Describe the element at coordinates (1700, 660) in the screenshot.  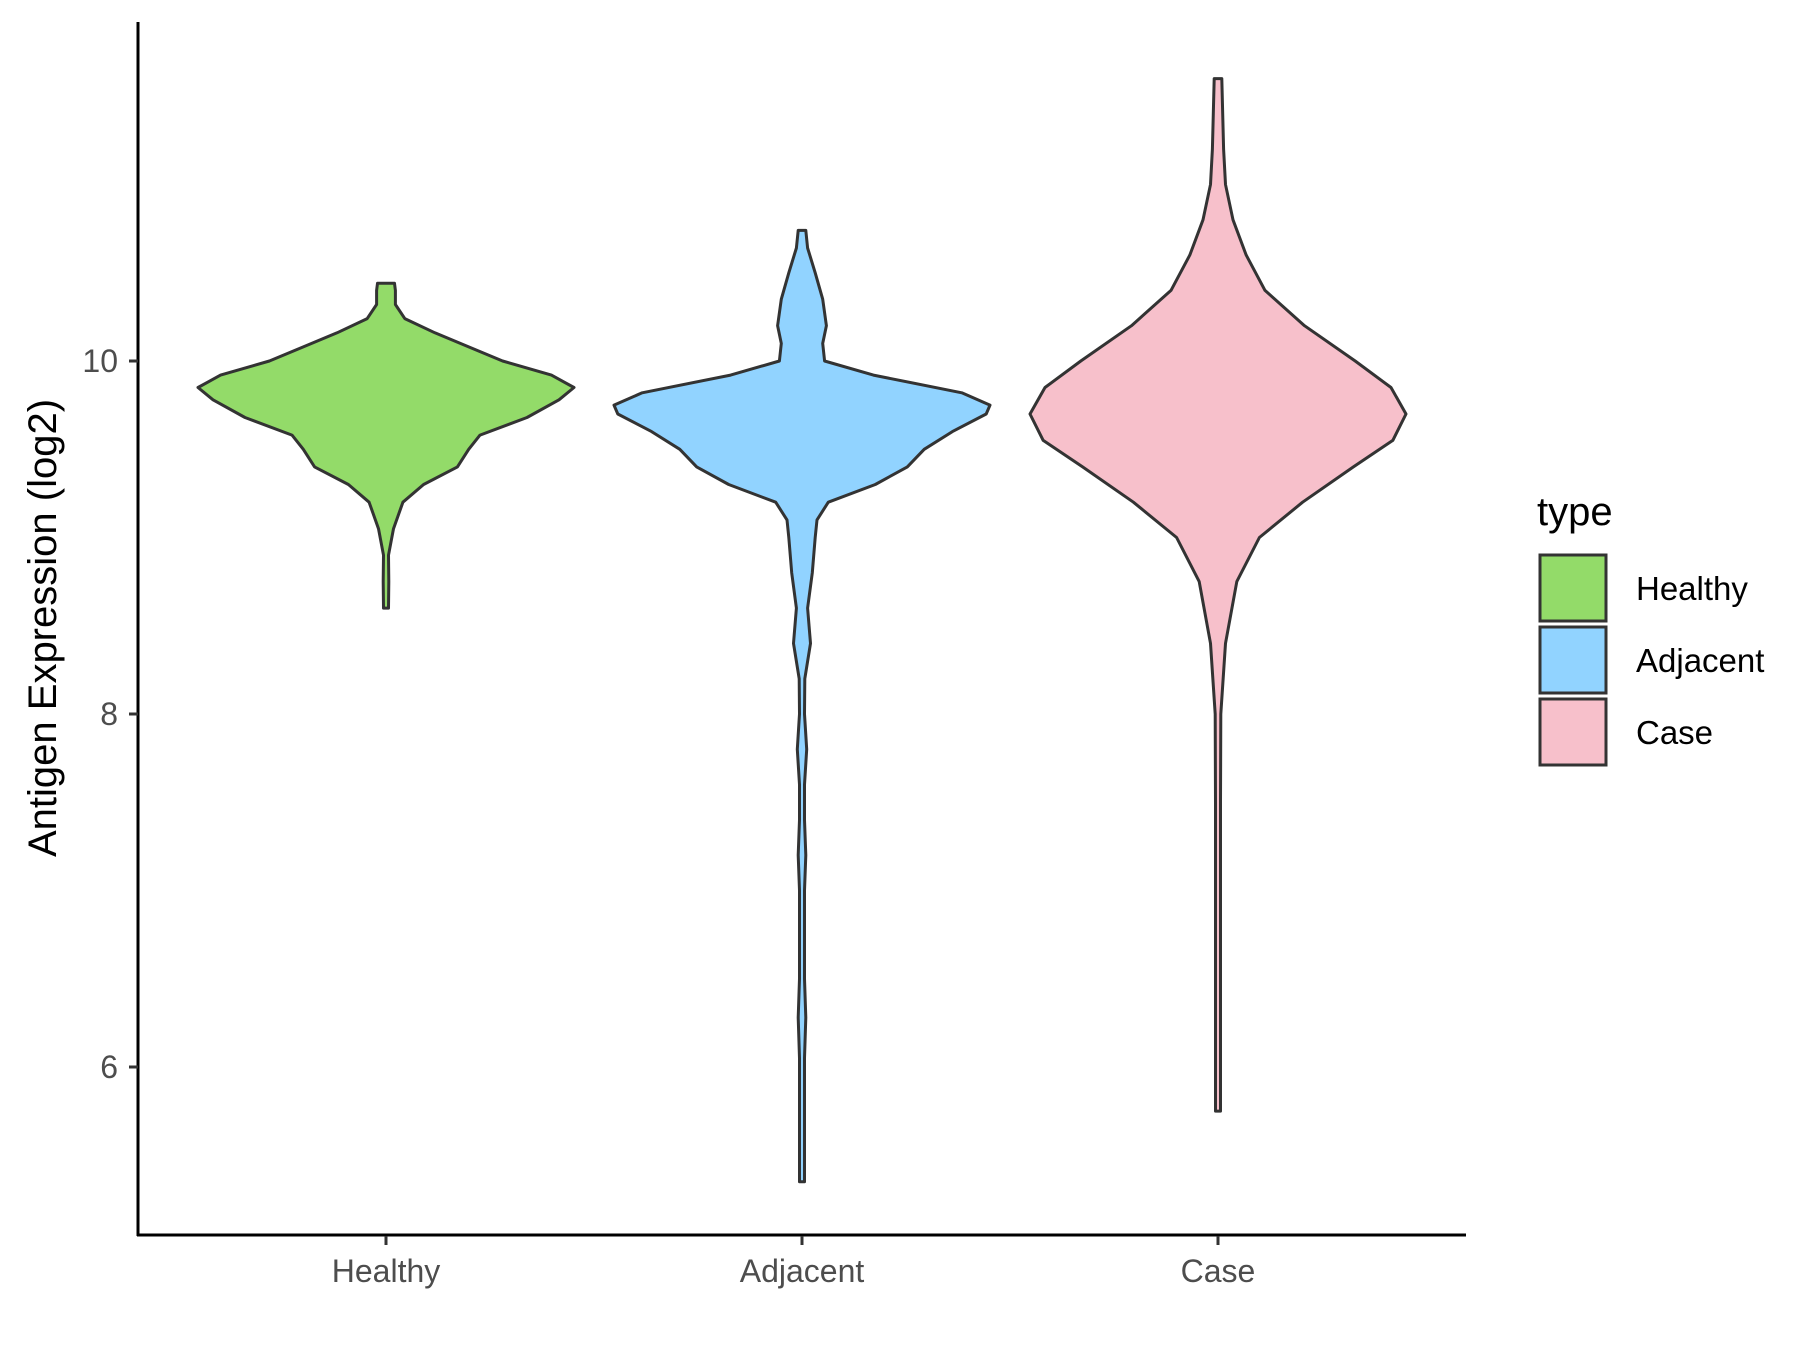
I see `legend-label-adjacent: Adjacent` at that location.